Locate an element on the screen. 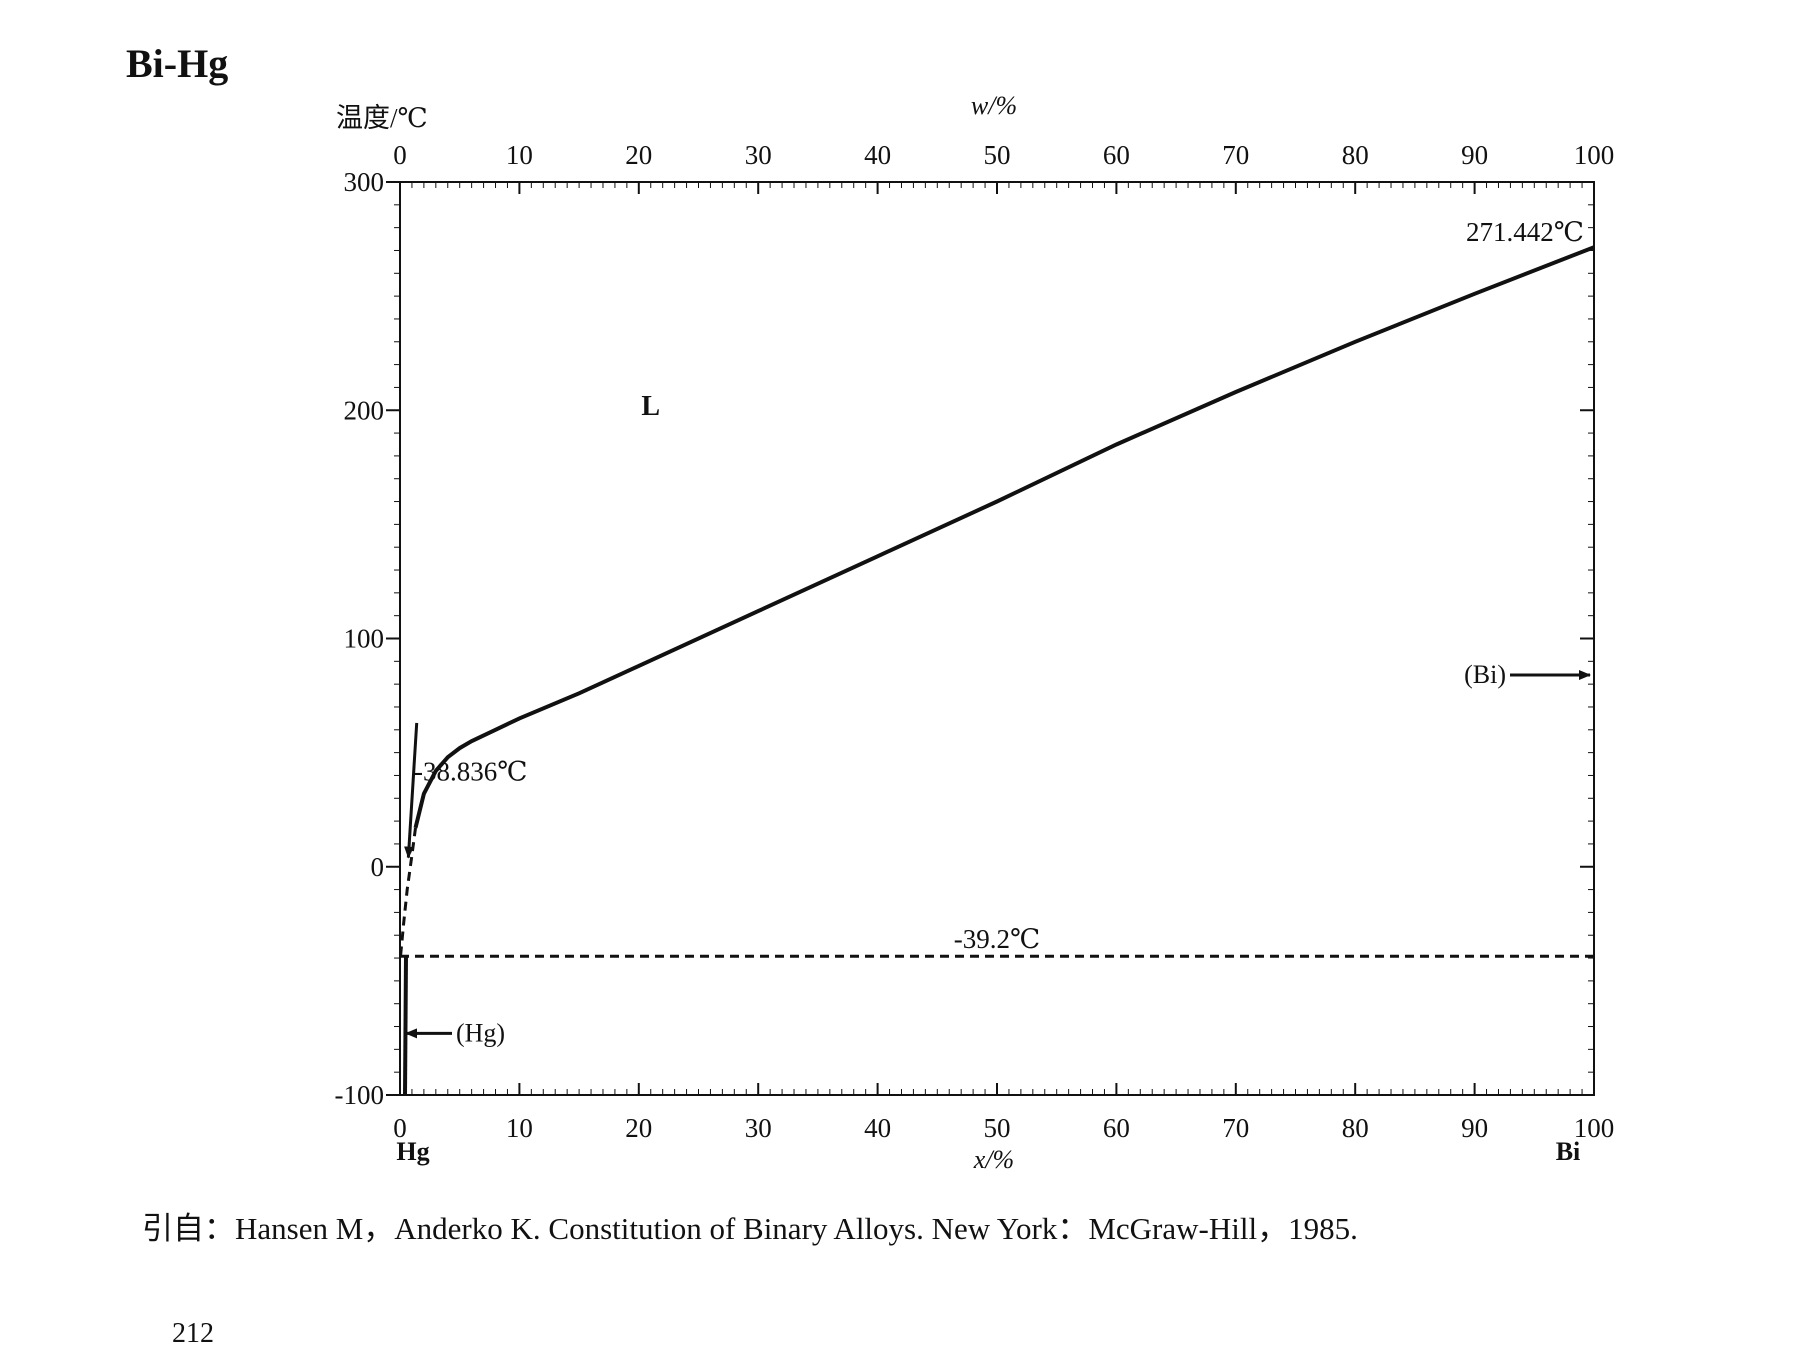 The width and height of the screenshot is (1795, 1350). x2-tick-label: 40 is located at coordinates (877, 155).